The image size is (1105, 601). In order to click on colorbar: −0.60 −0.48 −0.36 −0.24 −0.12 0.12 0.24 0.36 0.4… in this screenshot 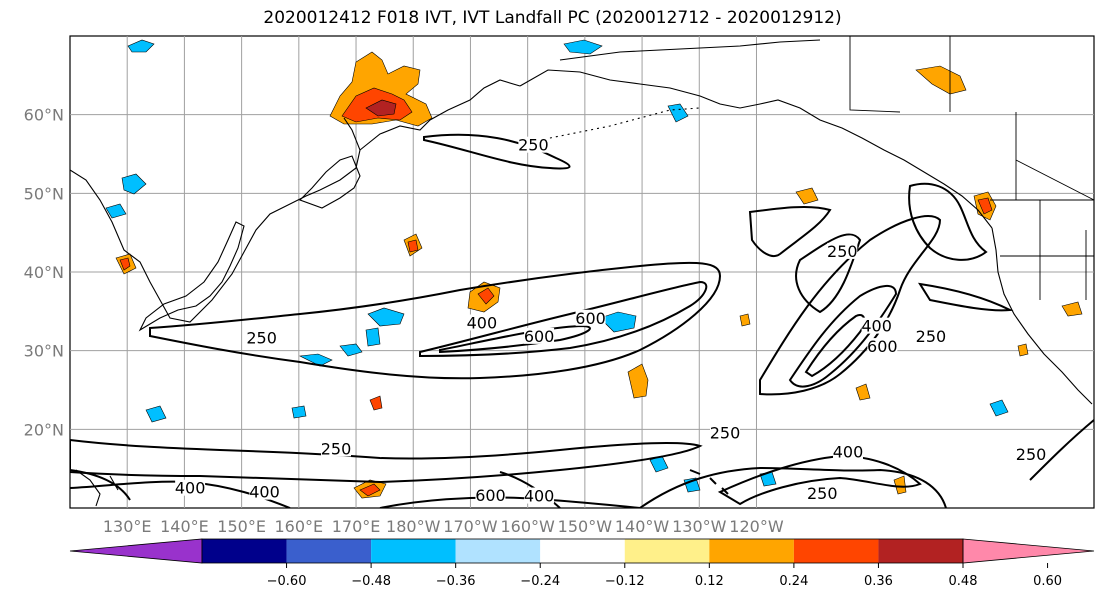, I will do `click(582, 563)`.